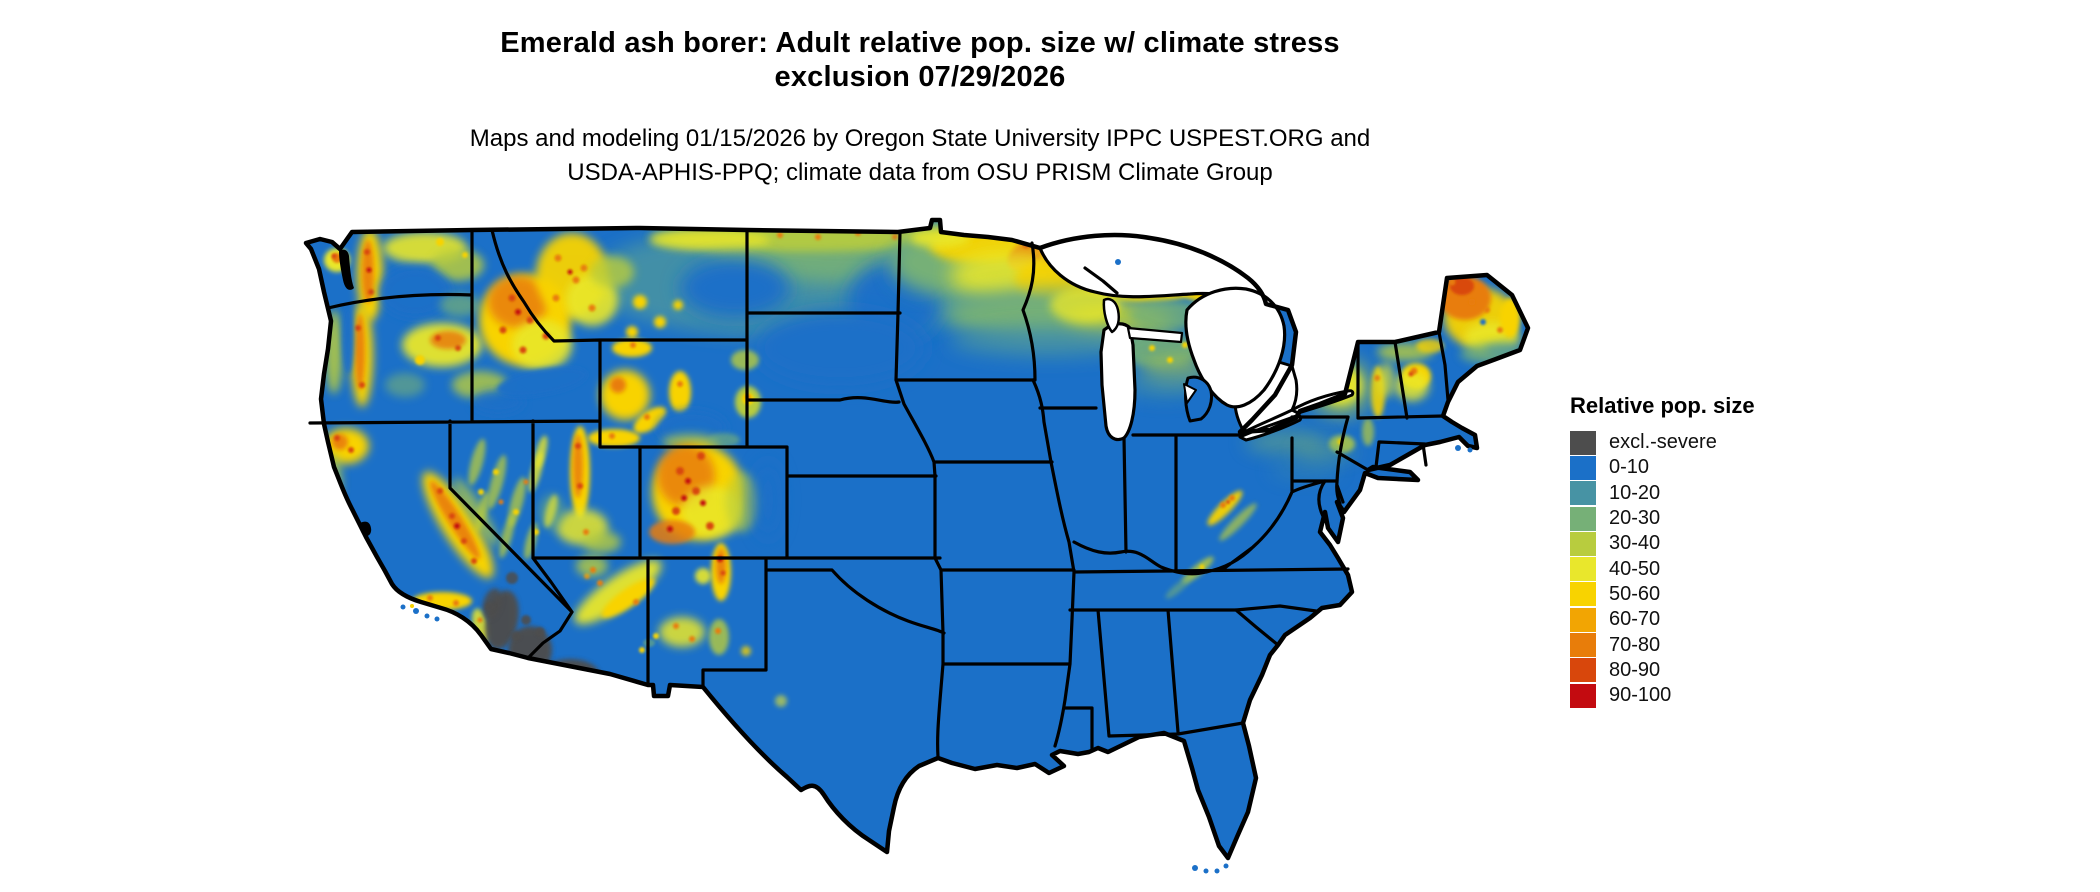  What do you see at coordinates (1635, 543) in the screenshot?
I see `legend-label: 30-40` at bounding box center [1635, 543].